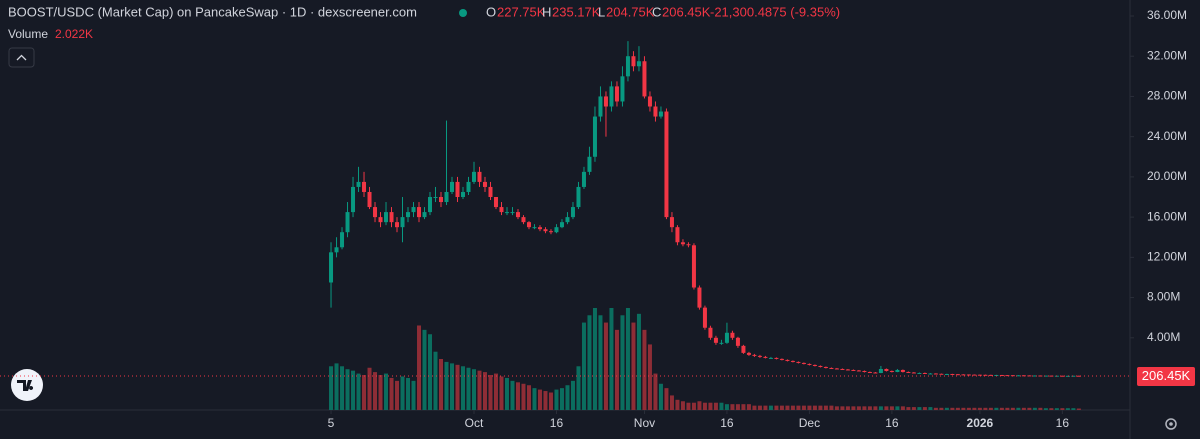  What do you see at coordinates (1166, 376) in the screenshot?
I see `last-price-tag` at bounding box center [1166, 376].